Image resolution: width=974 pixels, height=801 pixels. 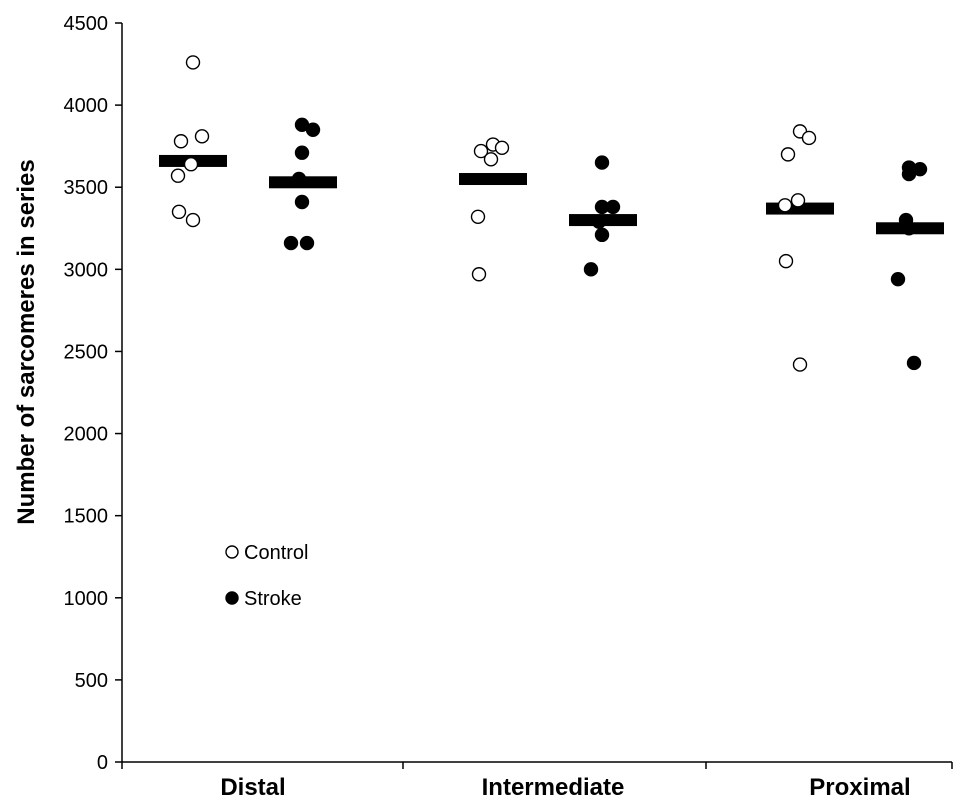 I want to click on category-label-distal: Distal, so click(x=252, y=787).